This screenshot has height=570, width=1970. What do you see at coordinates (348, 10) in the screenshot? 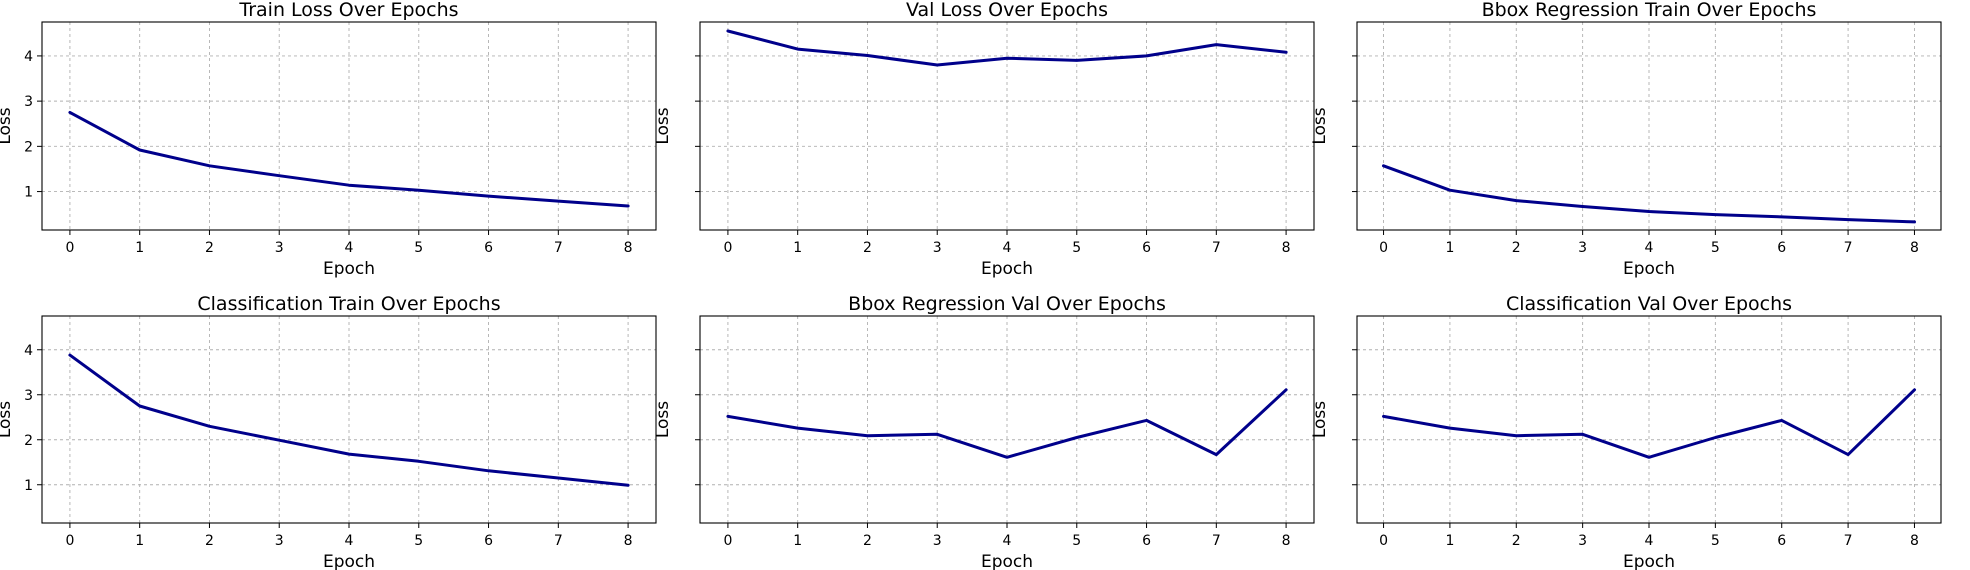
I see `chart-title: Train Loss Over Epochs` at bounding box center [348, 10].